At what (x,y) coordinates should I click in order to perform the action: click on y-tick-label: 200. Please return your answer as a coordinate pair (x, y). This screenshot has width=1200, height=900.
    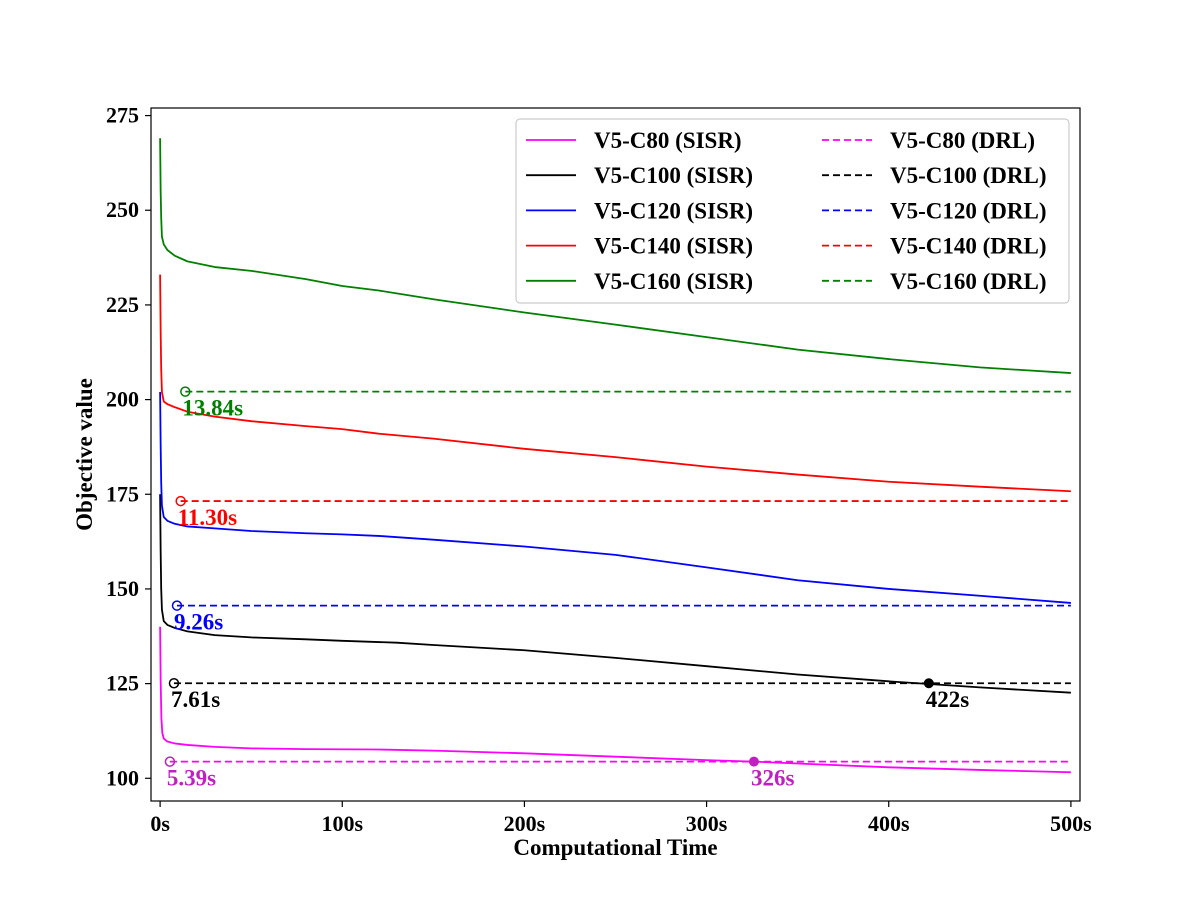
    Looking at the image, I should click on (122, 399).